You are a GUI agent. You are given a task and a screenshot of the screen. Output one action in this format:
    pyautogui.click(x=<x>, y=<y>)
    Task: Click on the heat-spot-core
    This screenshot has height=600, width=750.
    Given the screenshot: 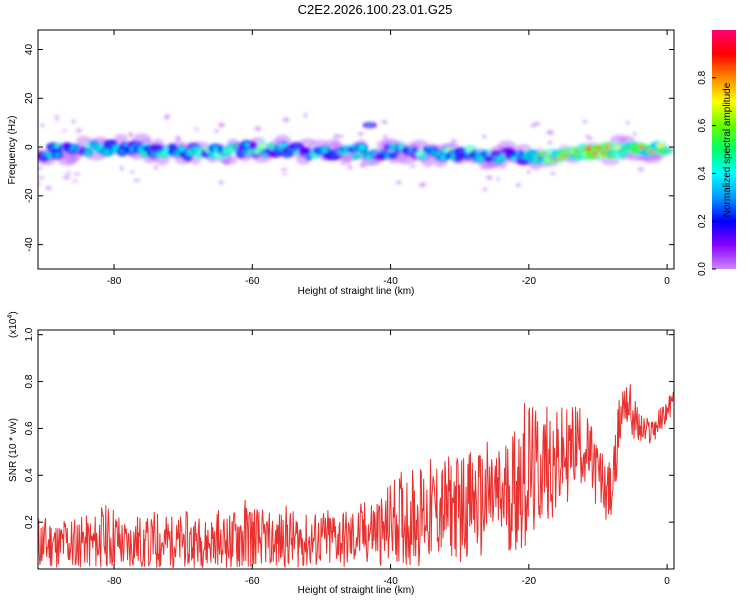 What is the action you would take?
    pyautogui.click(x=369, y=125)
    